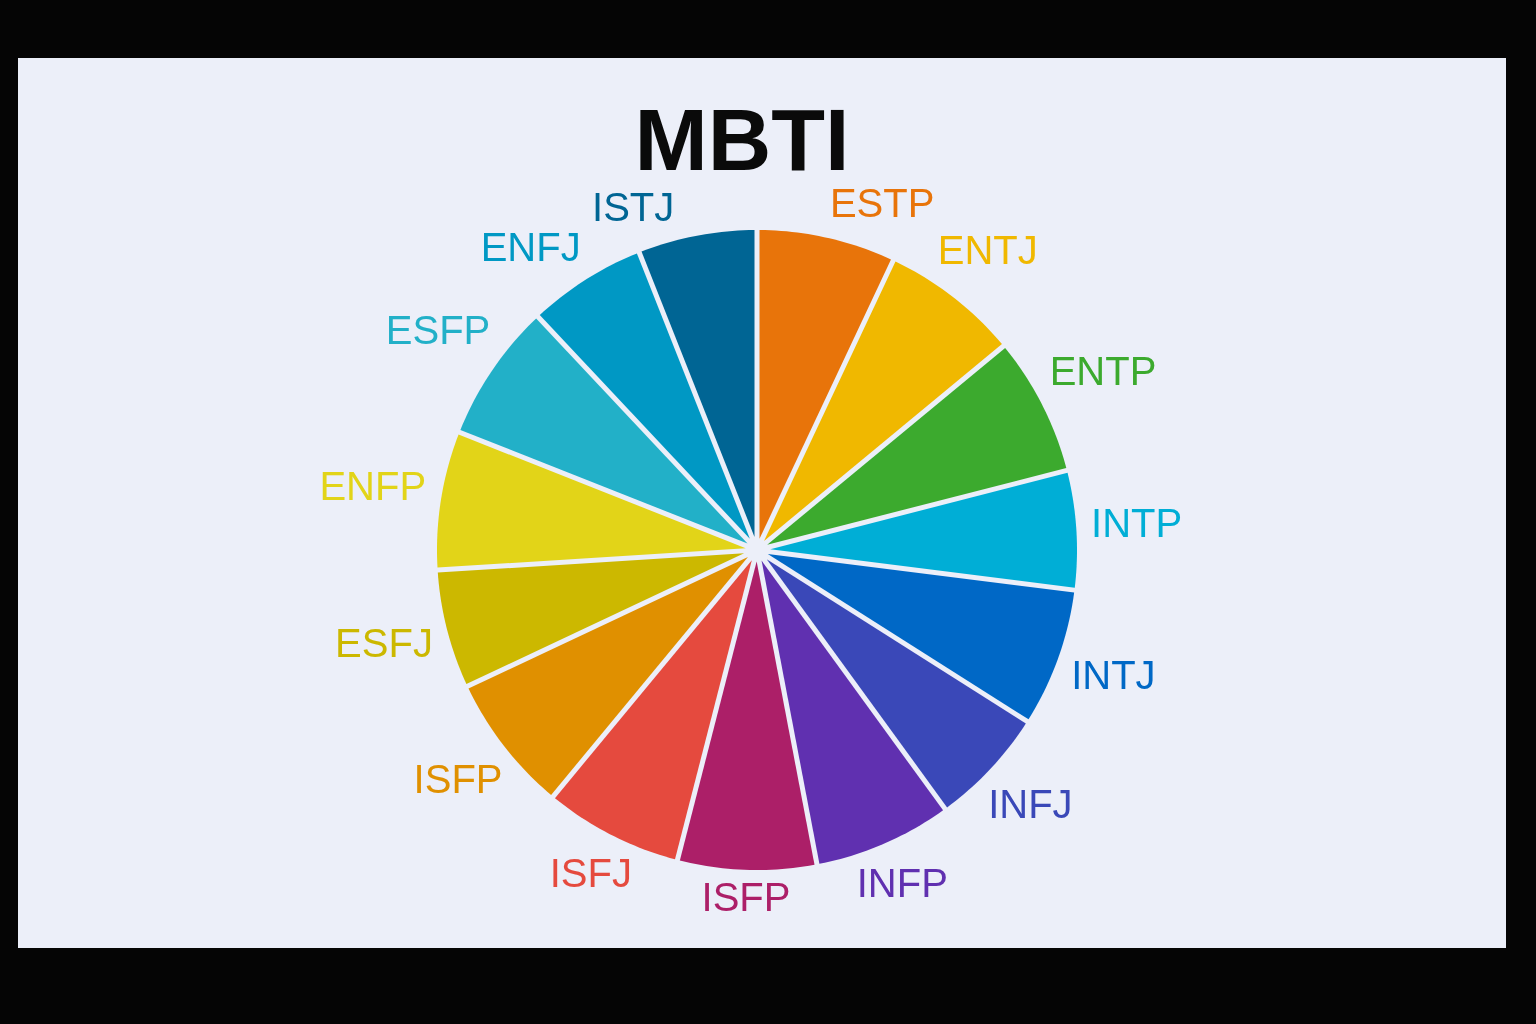 Image resolution: width=1536 pixels, height=1024 pixels. What do you see at coordinates (902, 882) in the screenshot?
I see `slice-label: INFP` at bounding box center [902, 882].